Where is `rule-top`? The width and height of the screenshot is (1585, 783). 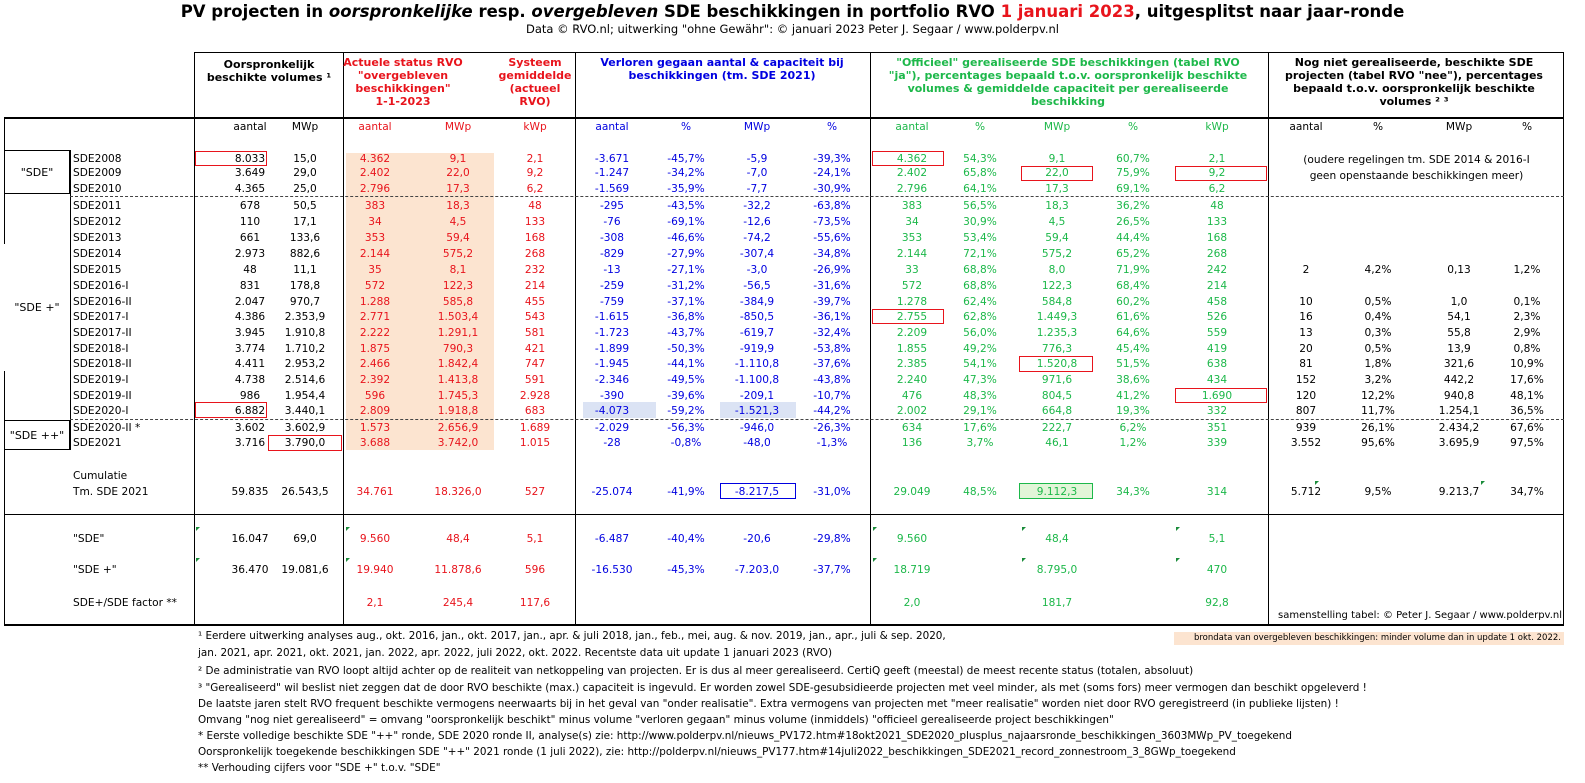
rule-top is located at coordinates (879, 52).